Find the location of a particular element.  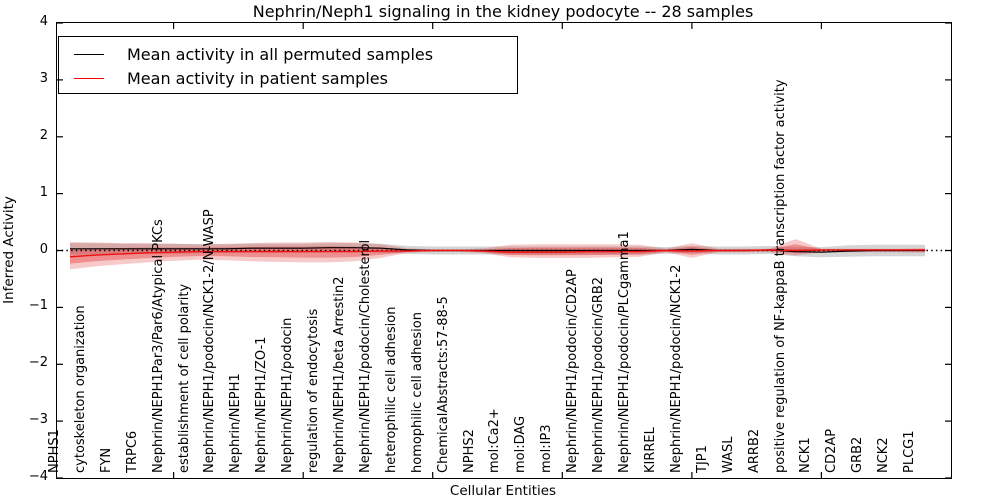

x-category-label: regulation of endocytosis is located at coordinates (314, 390).